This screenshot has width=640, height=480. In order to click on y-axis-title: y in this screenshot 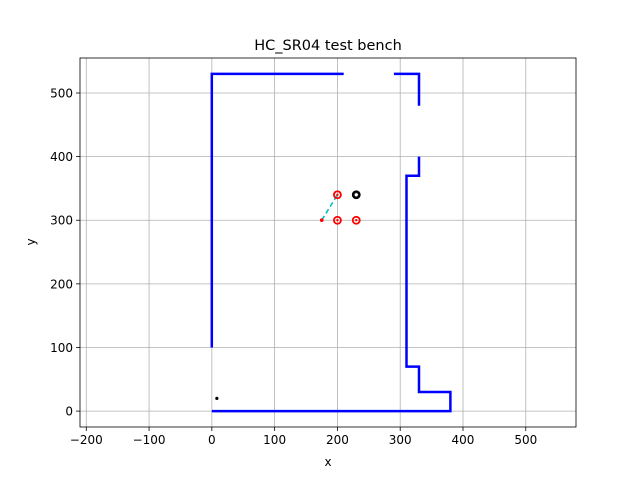, I will do `click(31, 241)`.